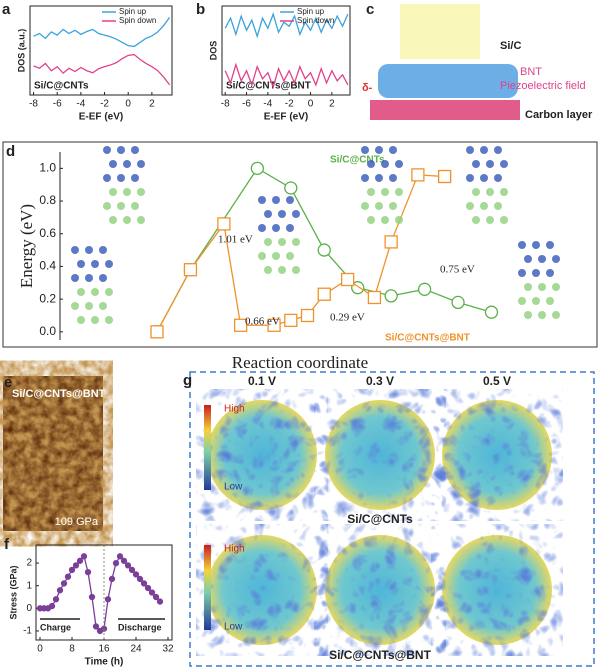 The width and height of the screenshot is (600, 671). Describe the element at coordinates (380, 381) in the screenshot. I see `voltage-label: 0.3 V` at that location.